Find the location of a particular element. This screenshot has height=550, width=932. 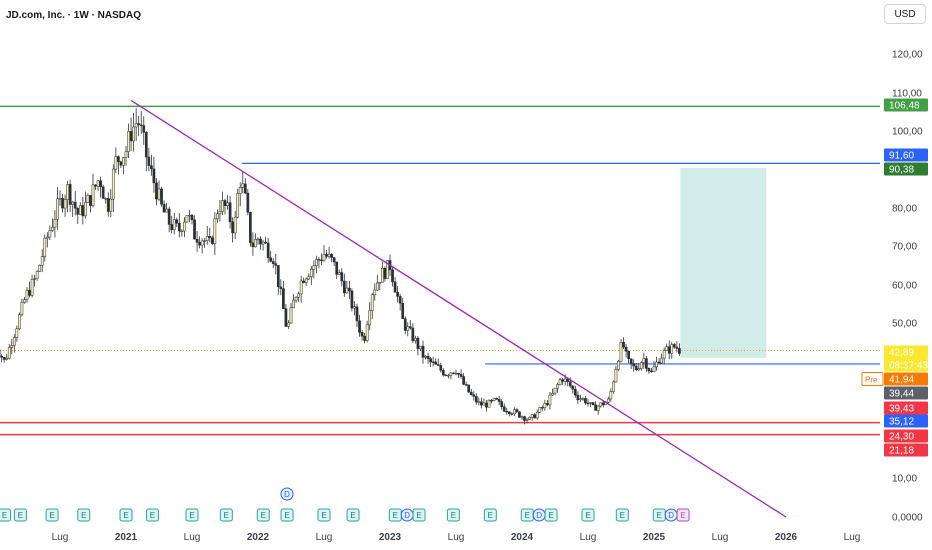

price-label: 24,30 is located at coordinates (906, 436).